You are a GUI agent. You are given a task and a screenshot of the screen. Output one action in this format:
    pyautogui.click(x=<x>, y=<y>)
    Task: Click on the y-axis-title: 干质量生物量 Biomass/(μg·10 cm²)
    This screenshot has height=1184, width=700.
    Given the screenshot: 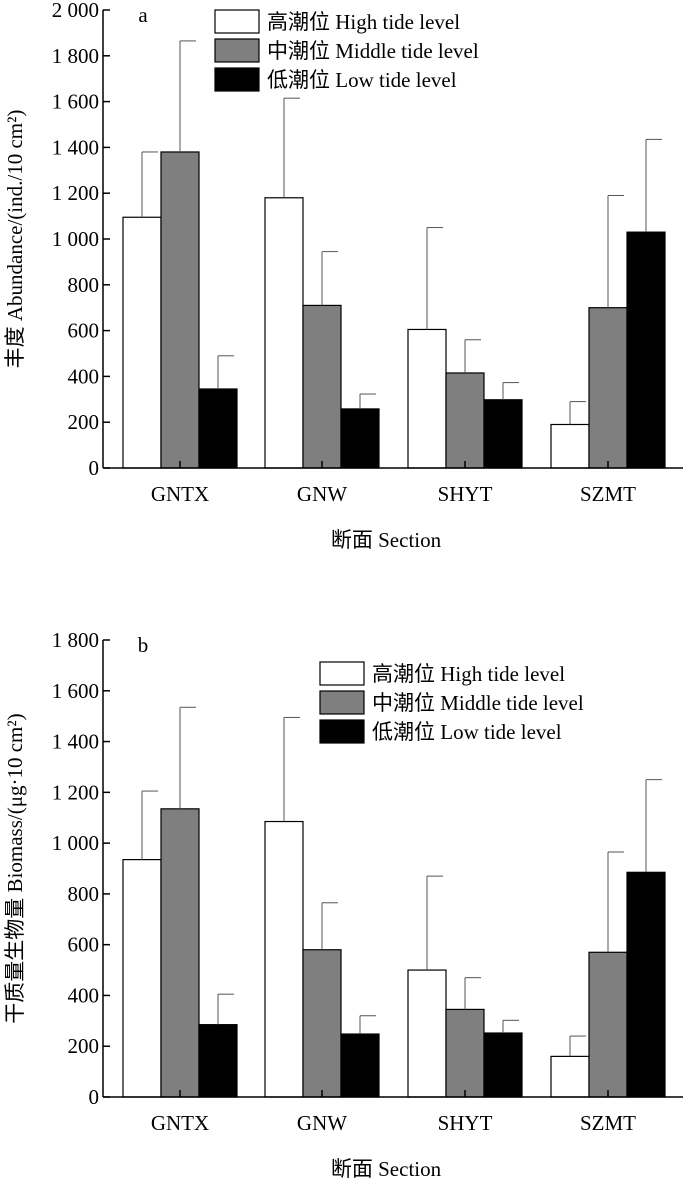 What is the action you would take?
    pyautogui.click(x=15, y=868)
    